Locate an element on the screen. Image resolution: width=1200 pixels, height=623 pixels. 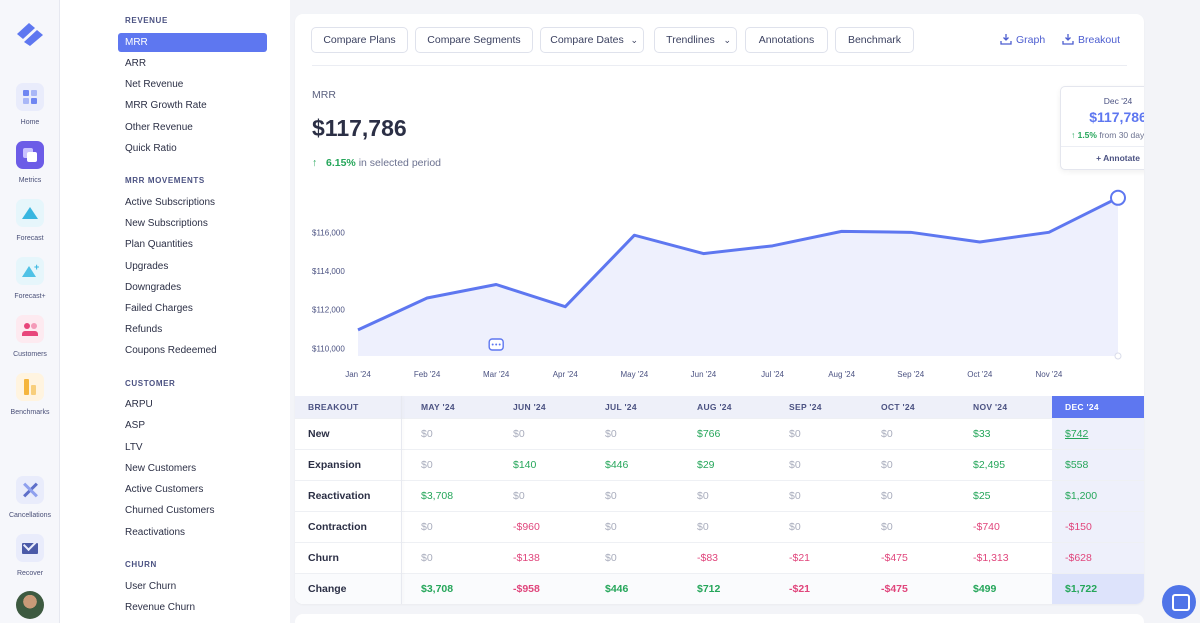
chat-icon is located at coordinates (1179, 602).